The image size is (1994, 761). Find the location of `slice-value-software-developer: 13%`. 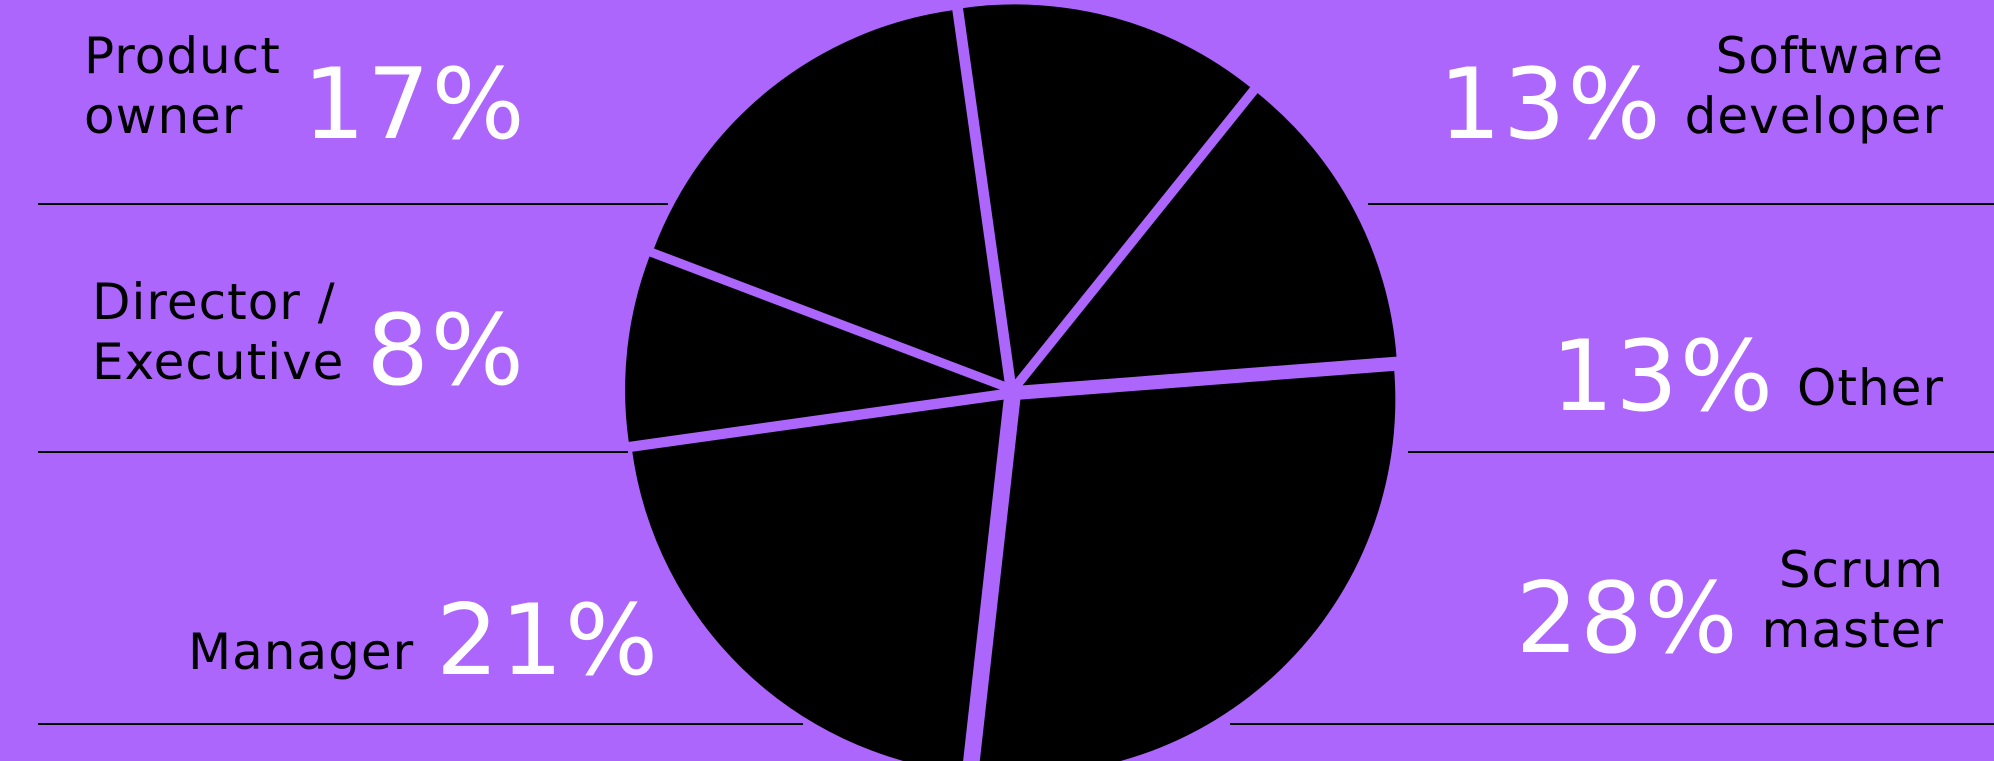

slice-value-software-developer: 13% is located at coordinates (1550, 105).